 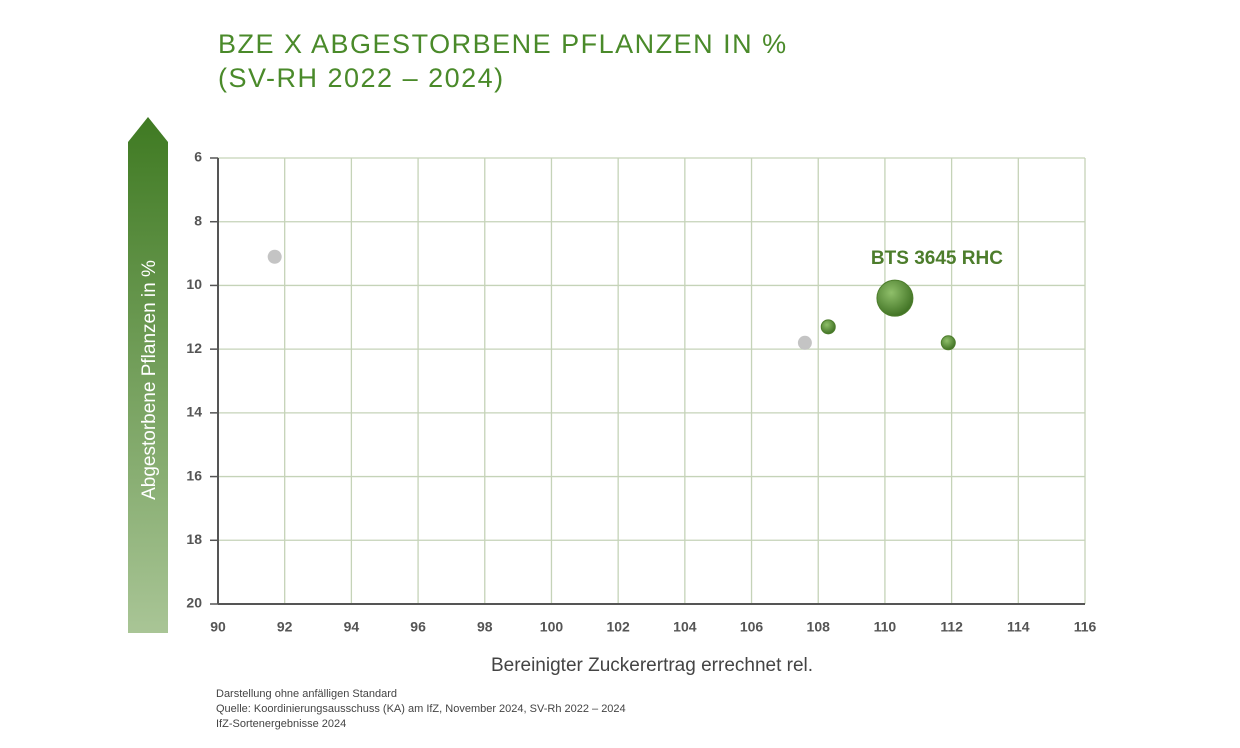 What do you see at coordinates (149, 380) in the screenshot?
I see `y-axis-label: Abgestorbene Pflanzen in %` at bounding box center [149, 380].